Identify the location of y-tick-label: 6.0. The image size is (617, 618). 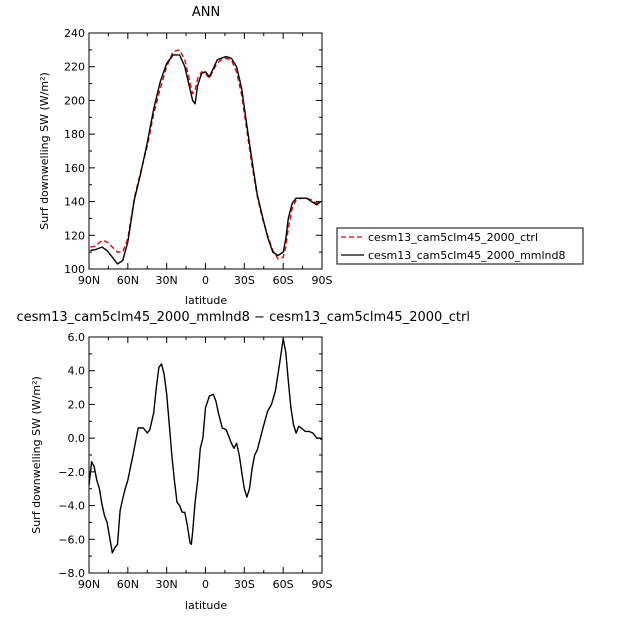
(77, 337).